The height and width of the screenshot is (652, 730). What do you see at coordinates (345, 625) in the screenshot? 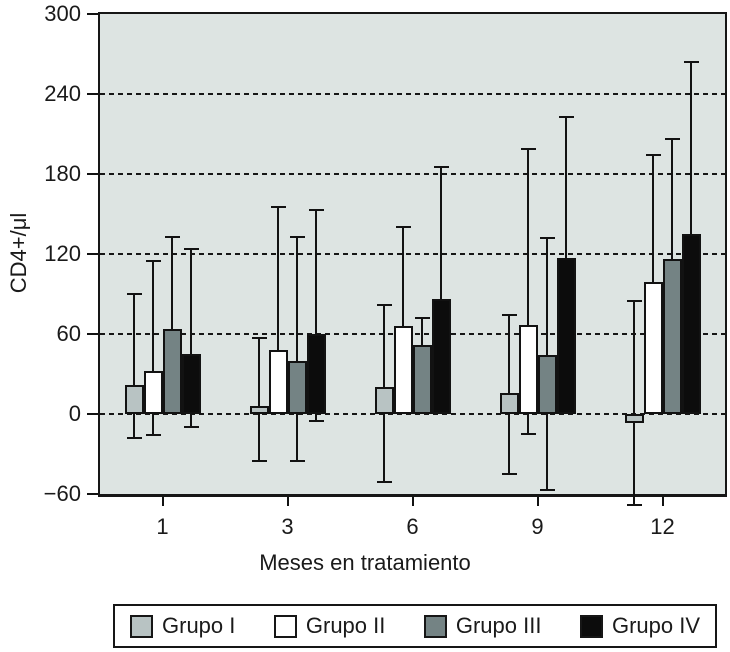
I see `legend-label: Grupo II` at bounding box center [345, 625].